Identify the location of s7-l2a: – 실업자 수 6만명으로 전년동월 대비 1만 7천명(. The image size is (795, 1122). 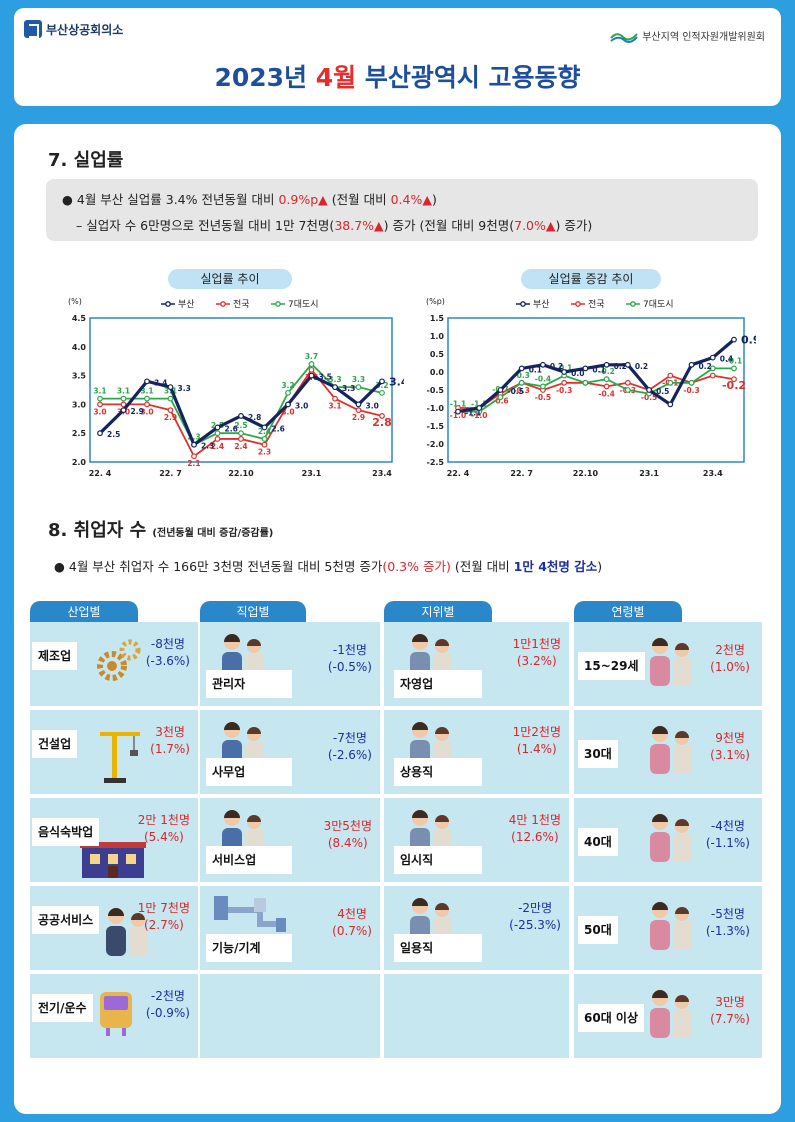
(205, 225).